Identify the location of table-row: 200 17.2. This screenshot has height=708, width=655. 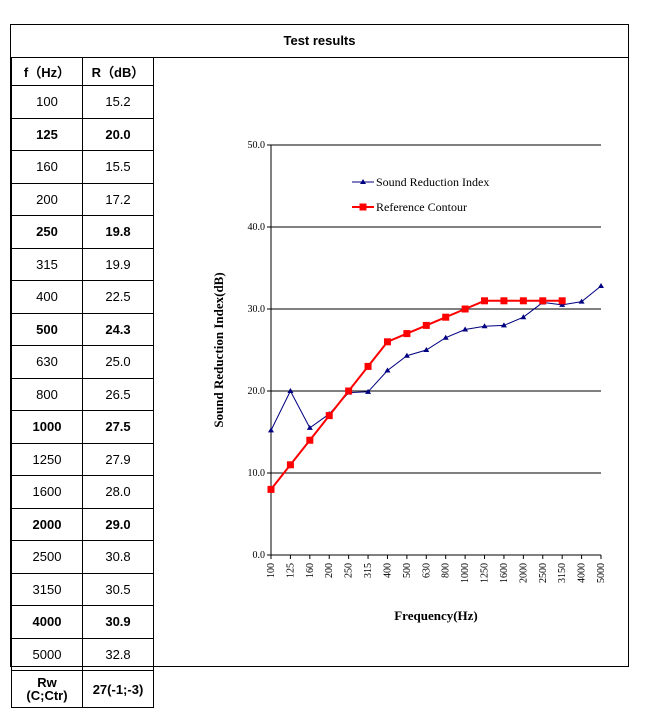
(82, 199).